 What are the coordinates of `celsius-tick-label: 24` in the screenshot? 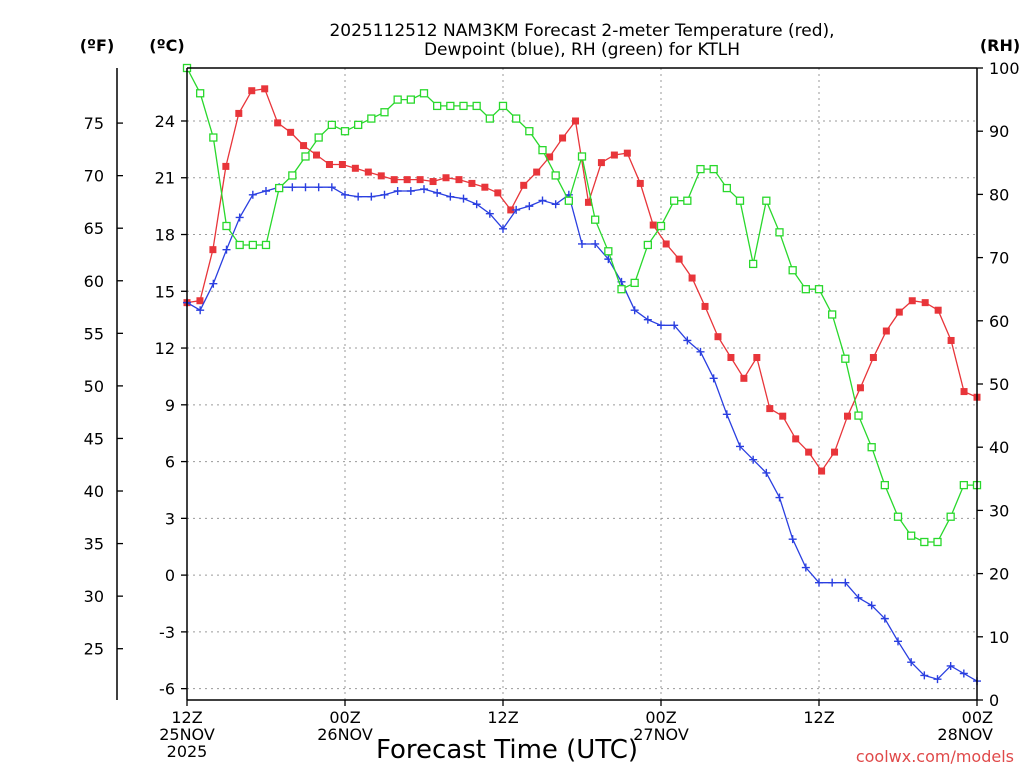 It's located at (165, 121).